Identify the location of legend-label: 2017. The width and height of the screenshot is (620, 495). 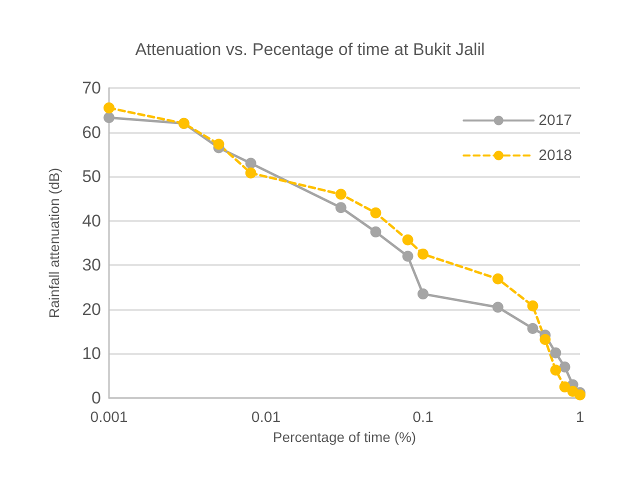
(555, 120).